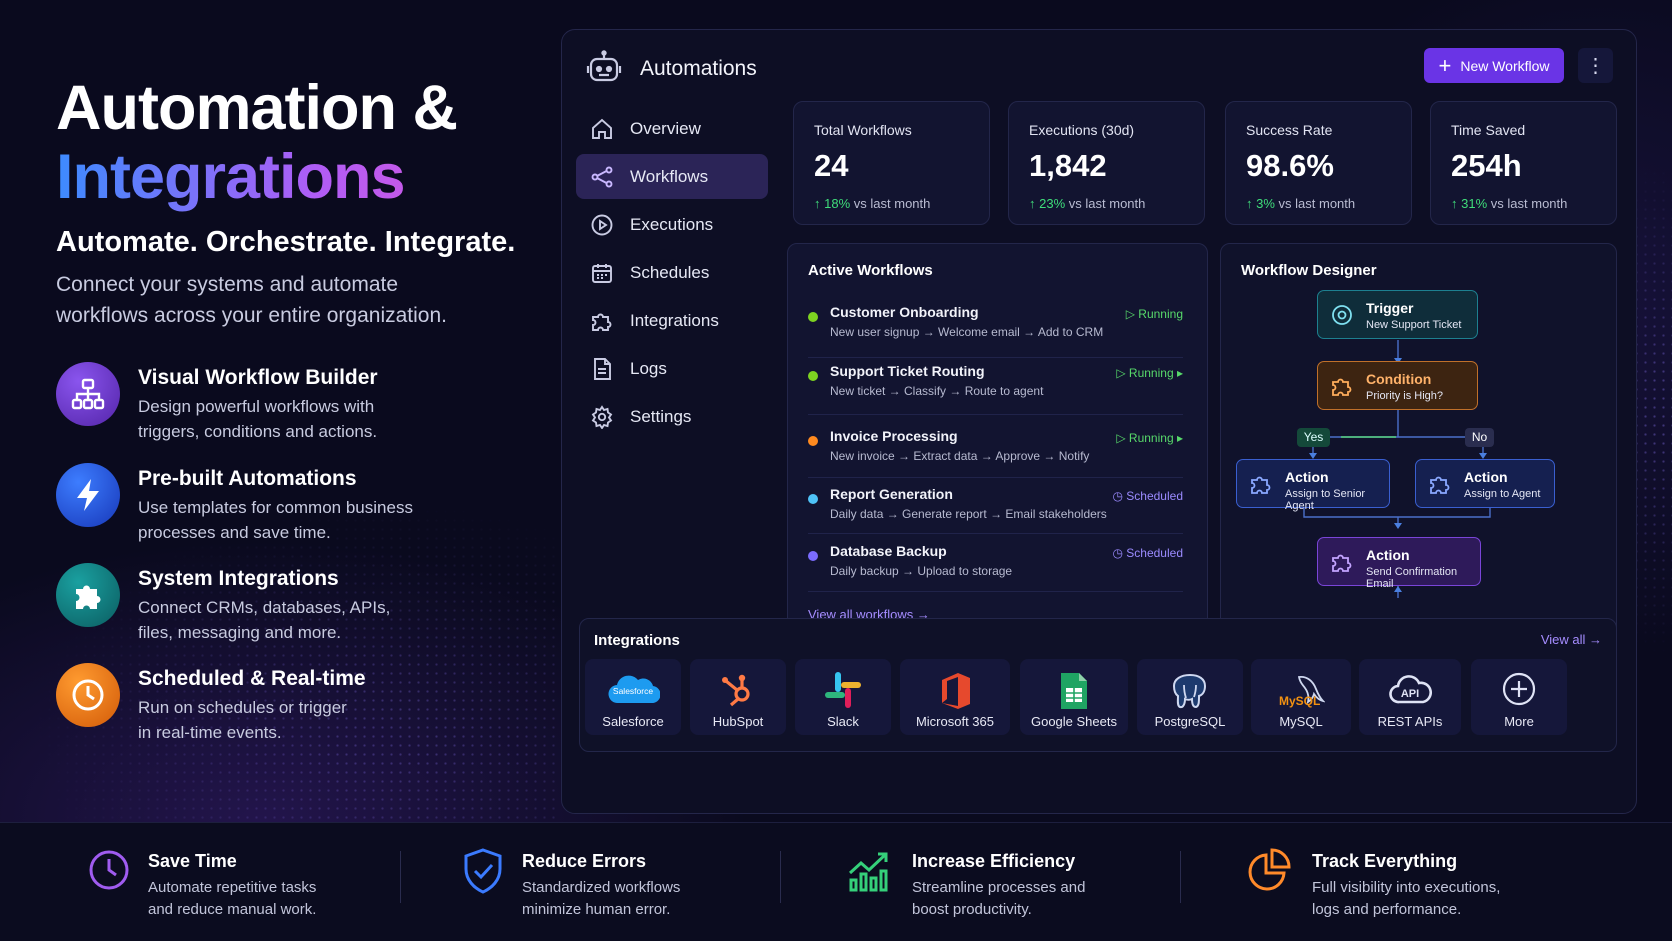 The image size is (1672, 941). I want to click on slack-icon, so click(843, 690).